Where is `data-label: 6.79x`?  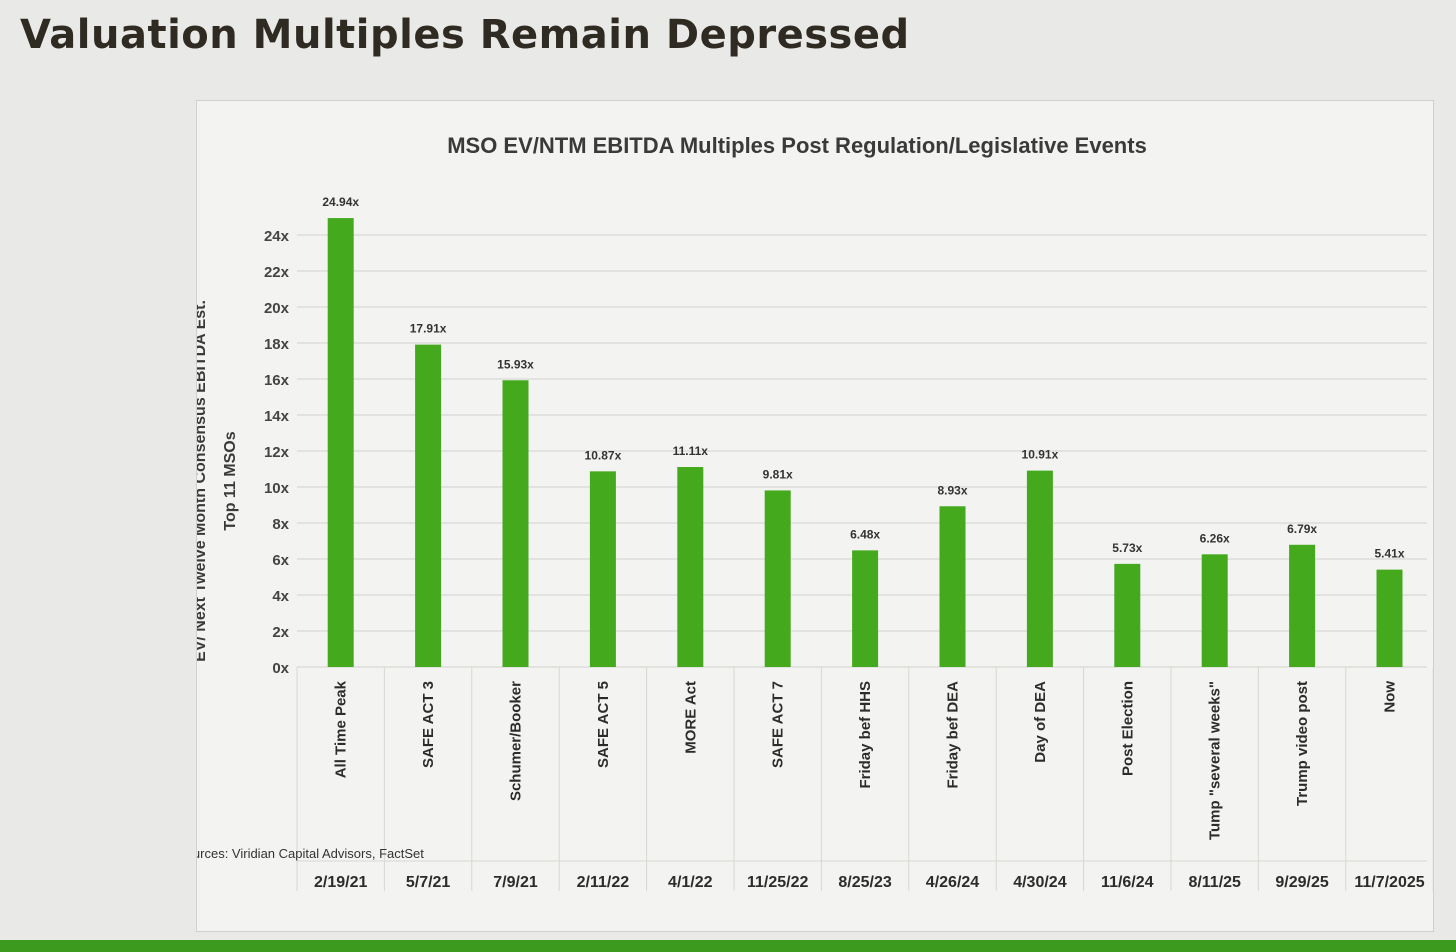 data-label: 6.79x is located at coordinates (1302, 529).